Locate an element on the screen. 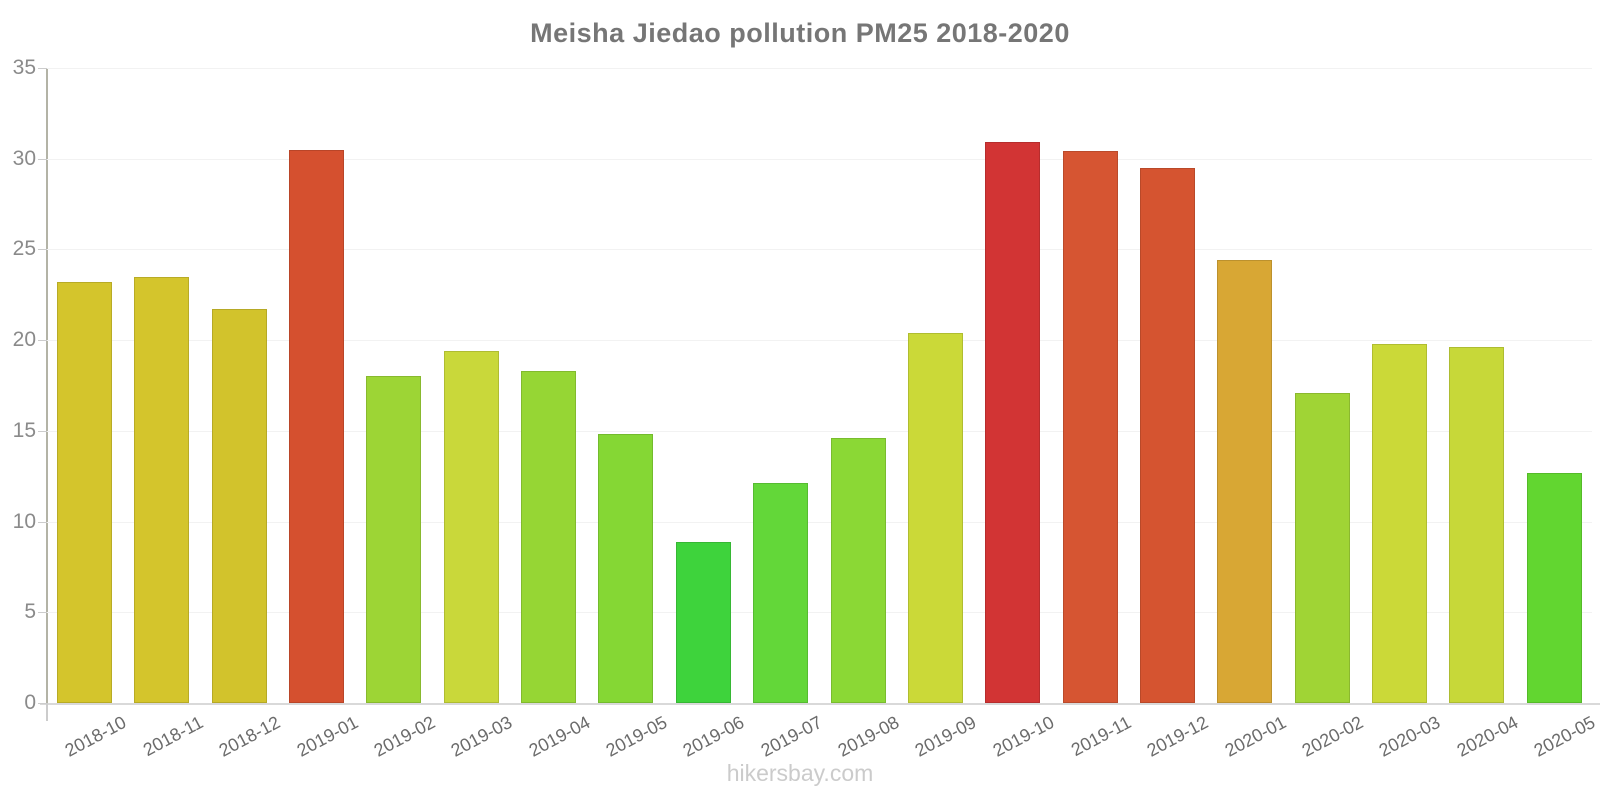 The image size is (1600, 800). chart-title: Meisha Jiedao pollution PM25 2018-2020 is located at coordinates (800, 33).